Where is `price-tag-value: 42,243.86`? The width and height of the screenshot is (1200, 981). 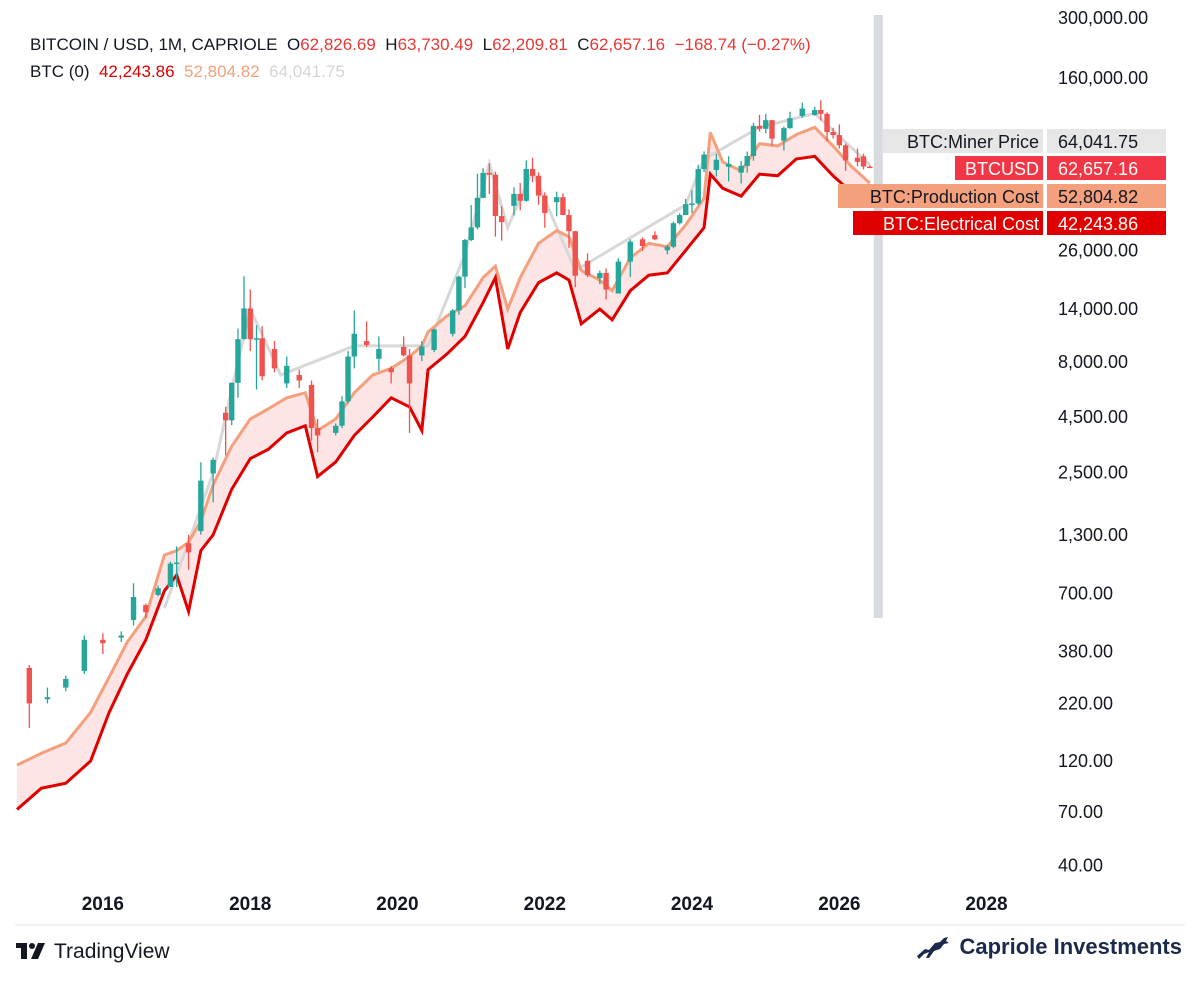
price-tag-value: 42,243.86 is located at coordinates (1098, 224).